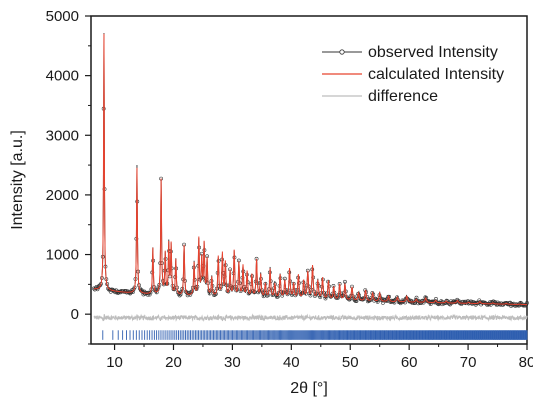 The width and height of the screenshot is (533, 400). I want to click on x-axis-title: 2θ [°], so click(309, 388).